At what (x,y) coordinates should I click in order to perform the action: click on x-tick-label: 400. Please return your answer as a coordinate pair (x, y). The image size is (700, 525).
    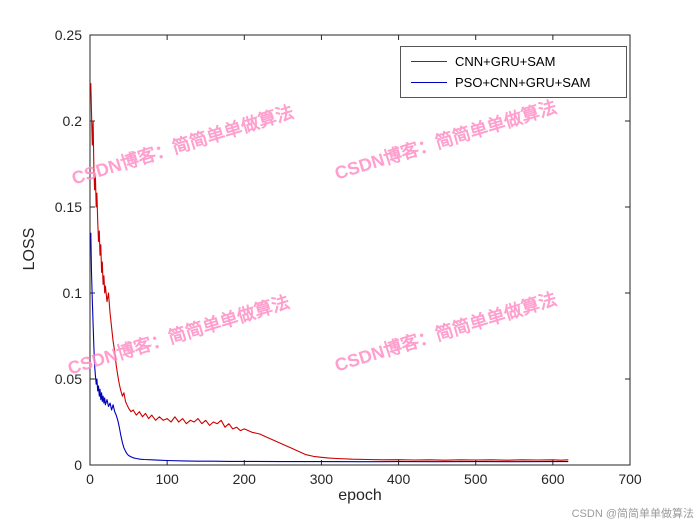
    Looking at the image, I should click on (399, 479).